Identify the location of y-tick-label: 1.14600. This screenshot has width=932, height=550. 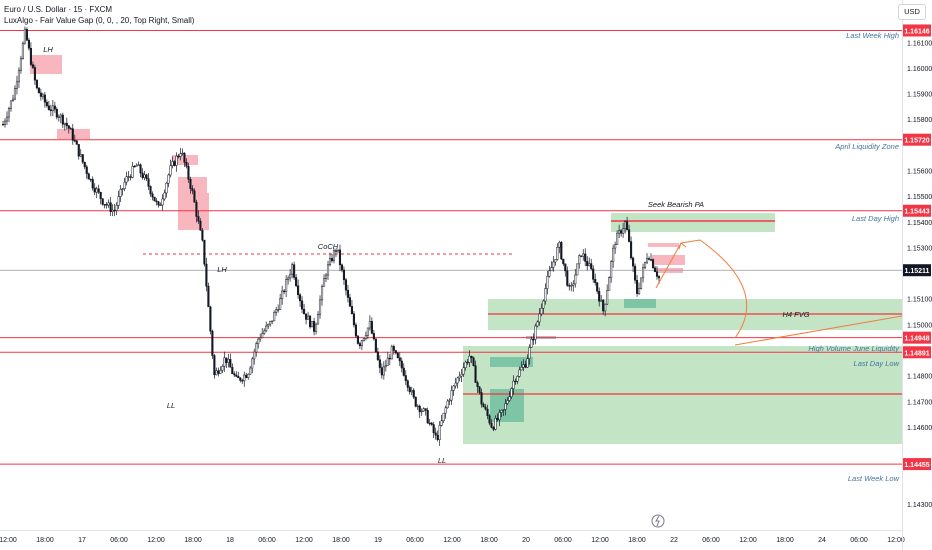
(919, 428).